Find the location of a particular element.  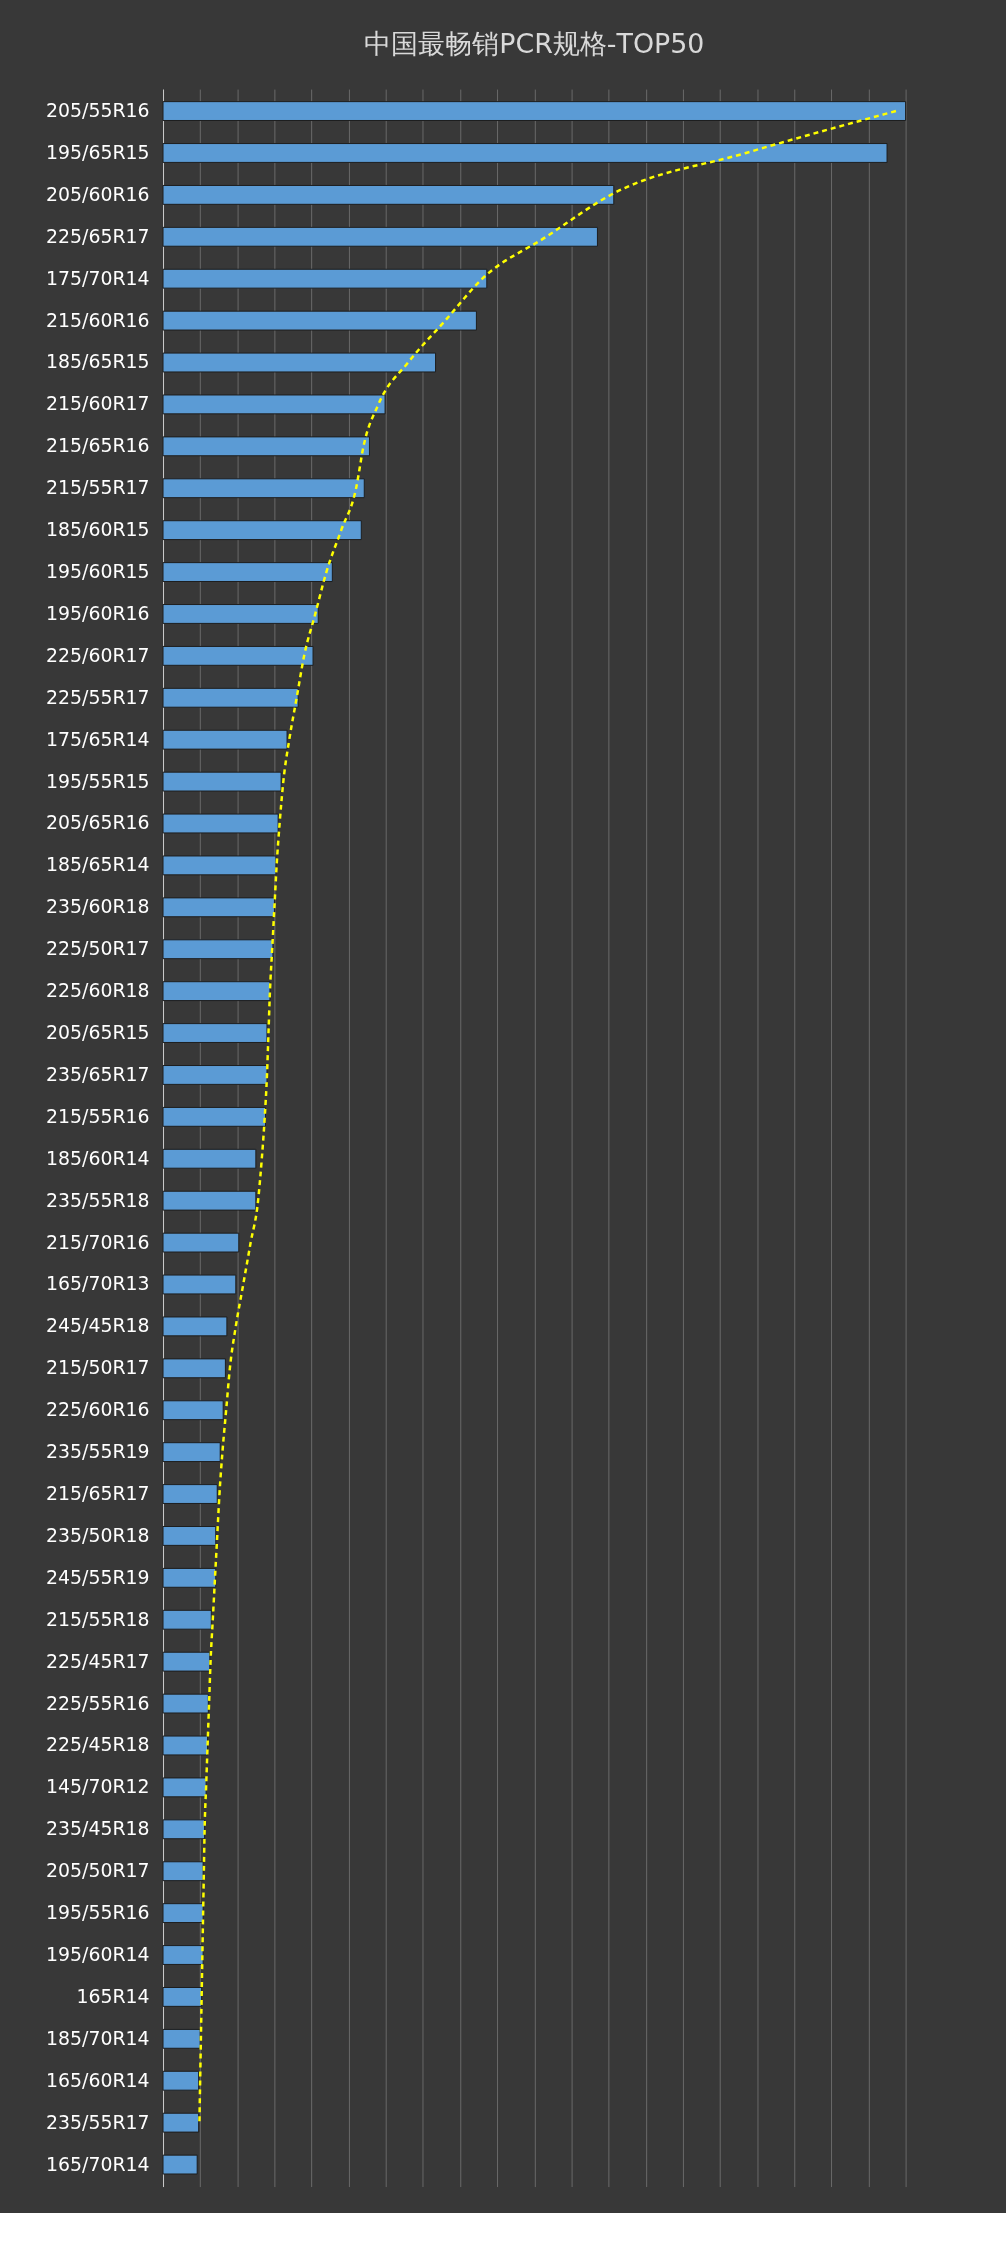

y-tick-label: 235/55R17 is located at coordinates (98, 2121).